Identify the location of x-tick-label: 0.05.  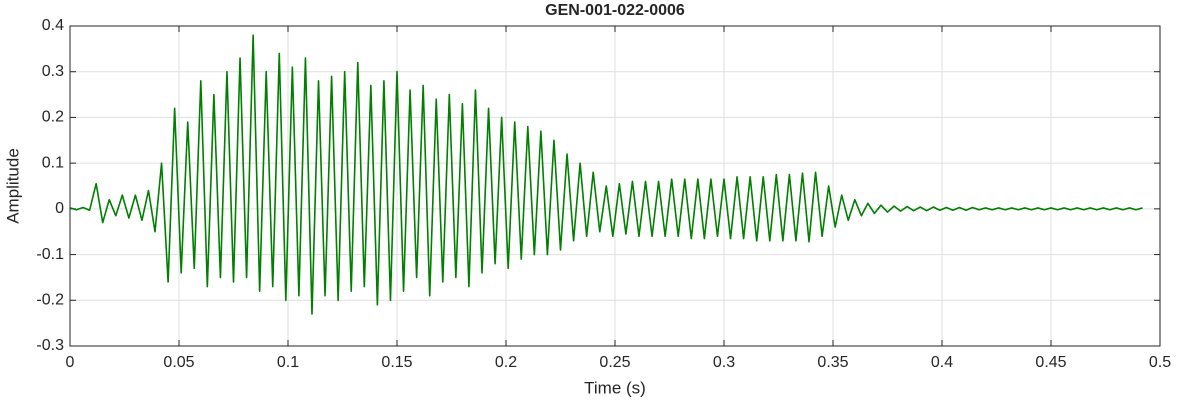
(178, 362).